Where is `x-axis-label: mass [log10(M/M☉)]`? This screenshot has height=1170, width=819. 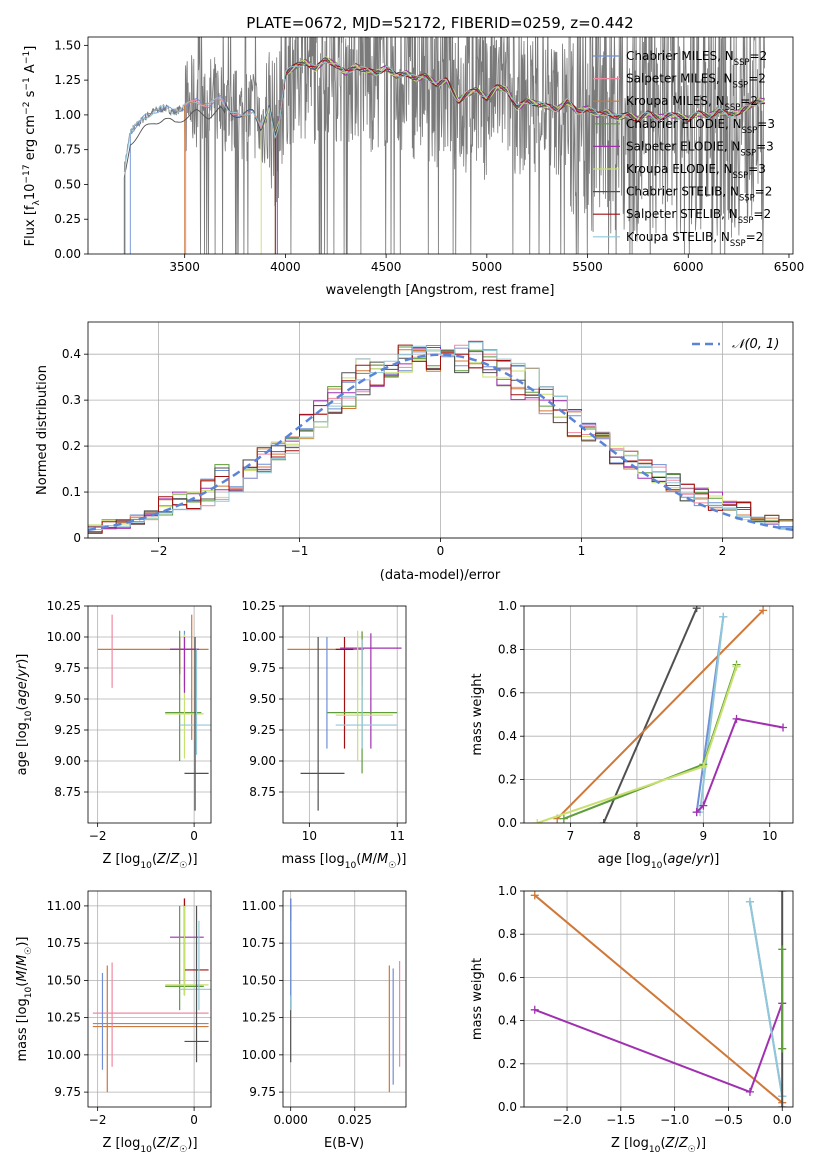 x-axis-label: mass [log10(M/M☉)] is located at coordinates (344, 861).